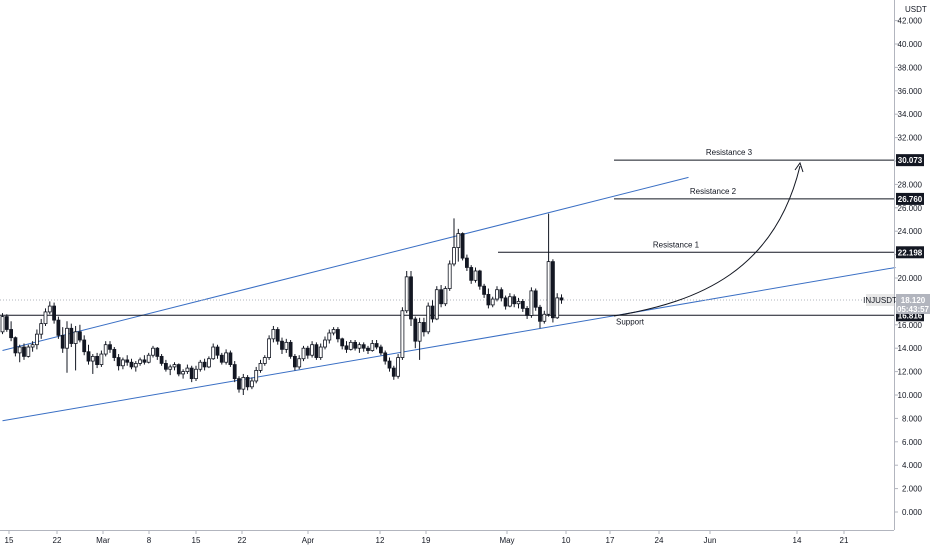 Image resolution: width=932 pixels, height=550 pixels. Describe the element at coordinates (910, 348) in the screenshot. I see `price-tick-label-14: 14.000` at that location.